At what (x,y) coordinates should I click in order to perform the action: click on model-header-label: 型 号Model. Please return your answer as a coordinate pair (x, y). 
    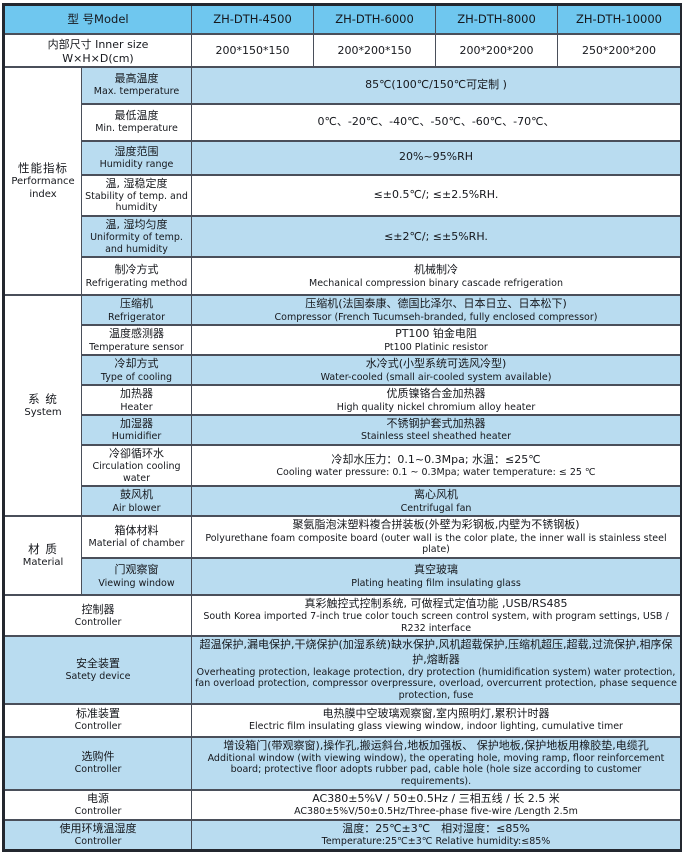
    Looking at the image, I should click on (98, 19).